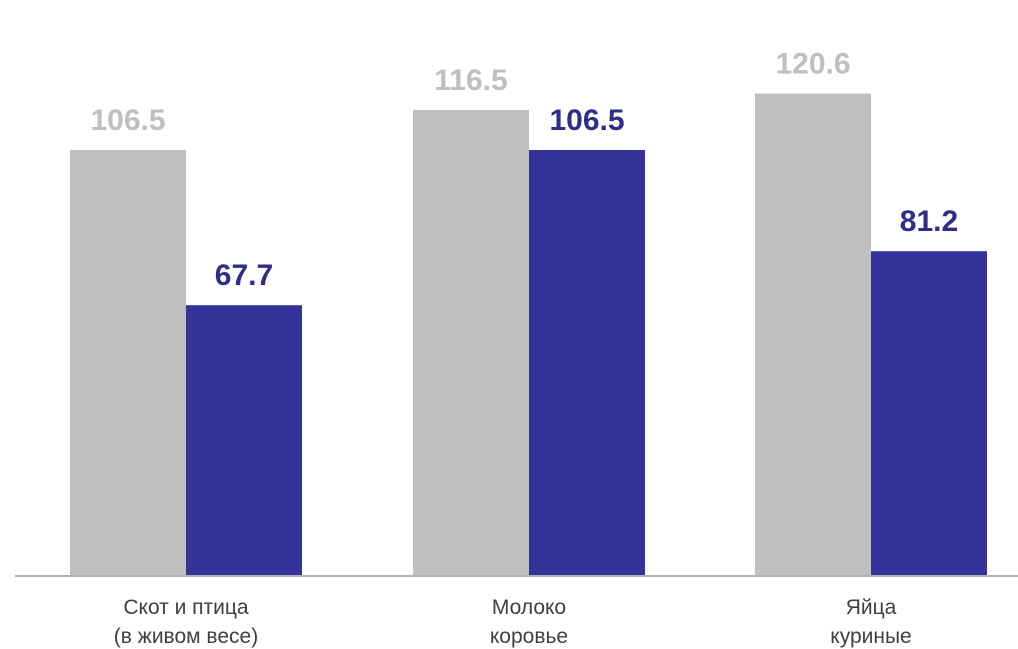 The width and height of the screenshot is (1018, 649). Describe the element at coordinates (529, 636) in the screenshot. I see `category-label-2-line-2: коровье` at that location.